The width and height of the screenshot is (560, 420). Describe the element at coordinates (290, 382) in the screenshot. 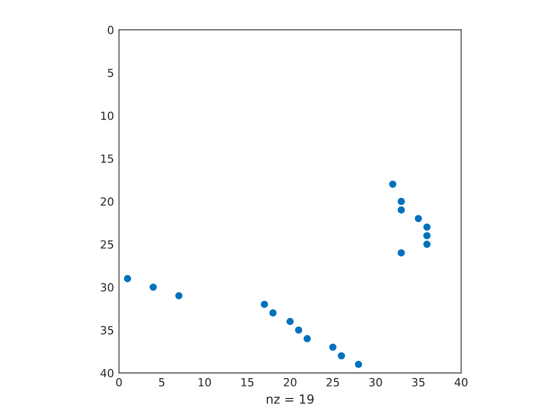

I see `x-tick-label: 20` at that location.